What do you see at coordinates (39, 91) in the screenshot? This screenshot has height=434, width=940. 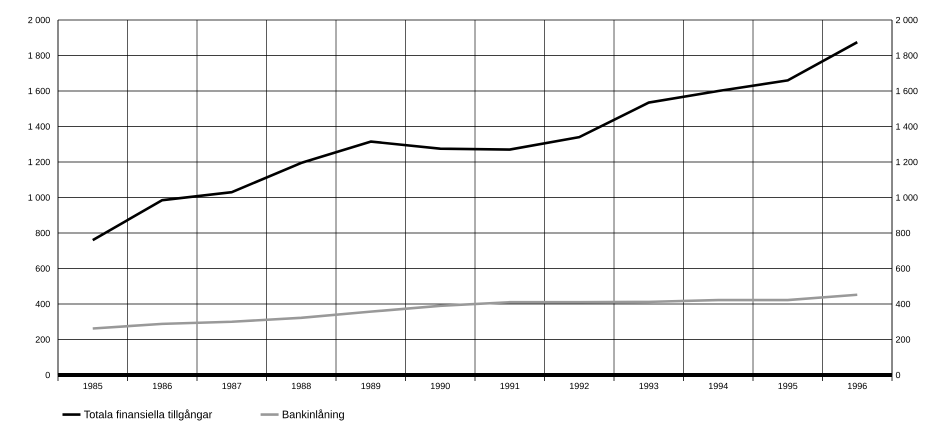 I see `y-tick-label: 1 600` at bounding box center [39, 91].